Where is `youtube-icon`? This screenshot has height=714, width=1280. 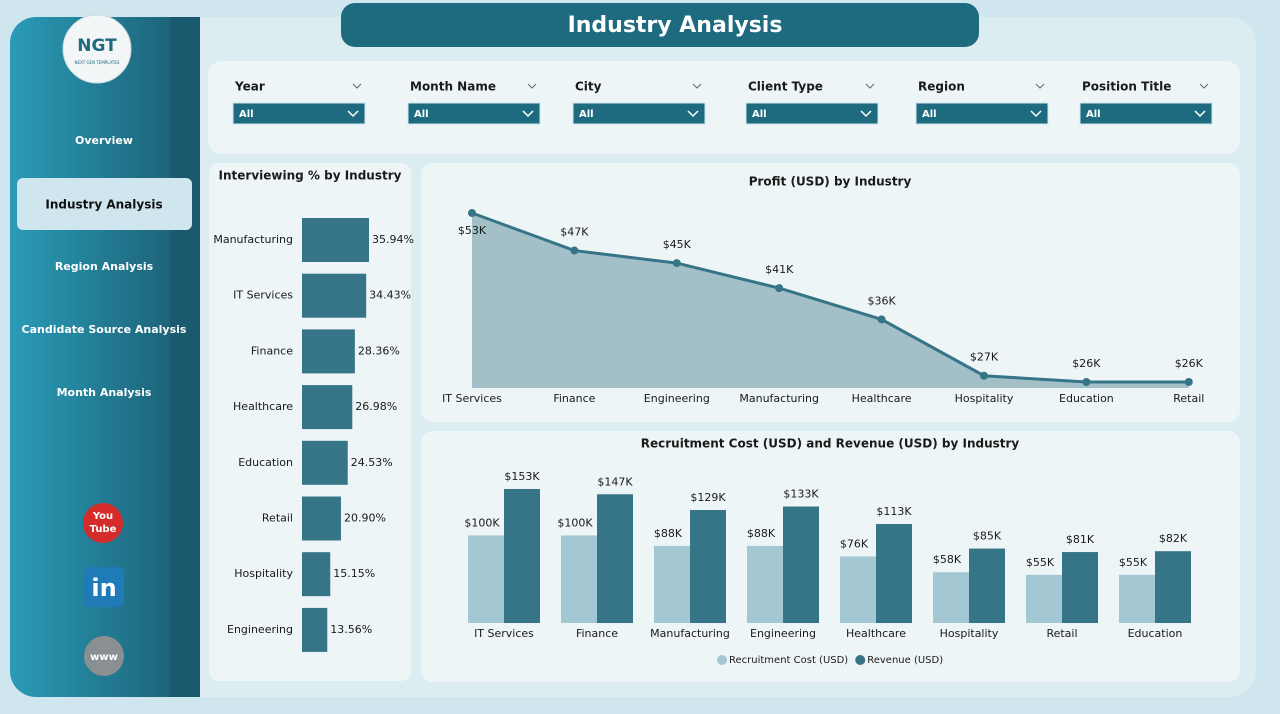
youtube-icon is located at coordinates (103, 523).